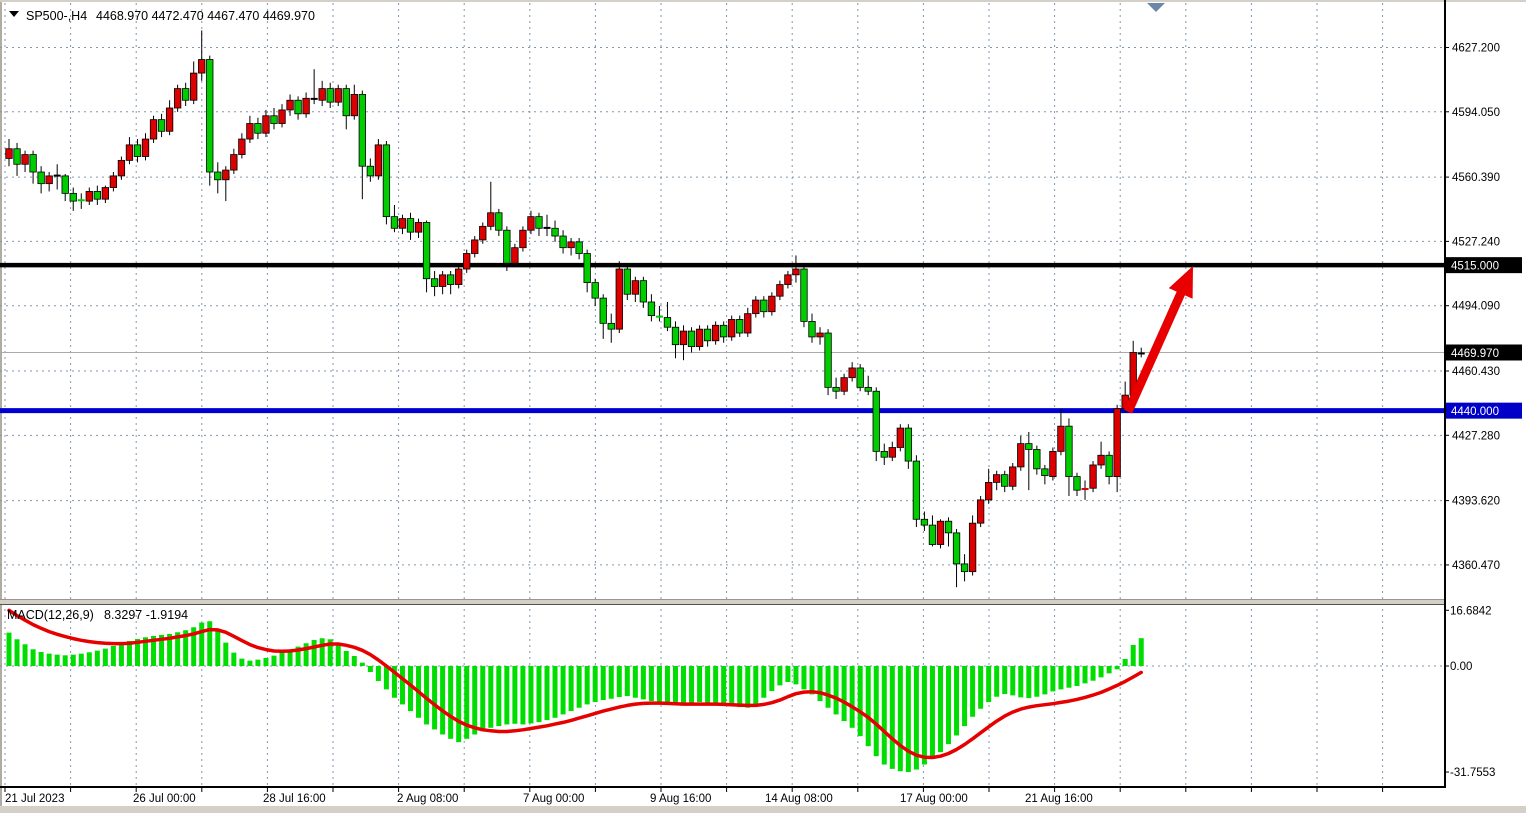 This screenshot has height=813, width=1526. I want to click on time-axis-label: 21 Aug 16:00, so click(1059, 799).